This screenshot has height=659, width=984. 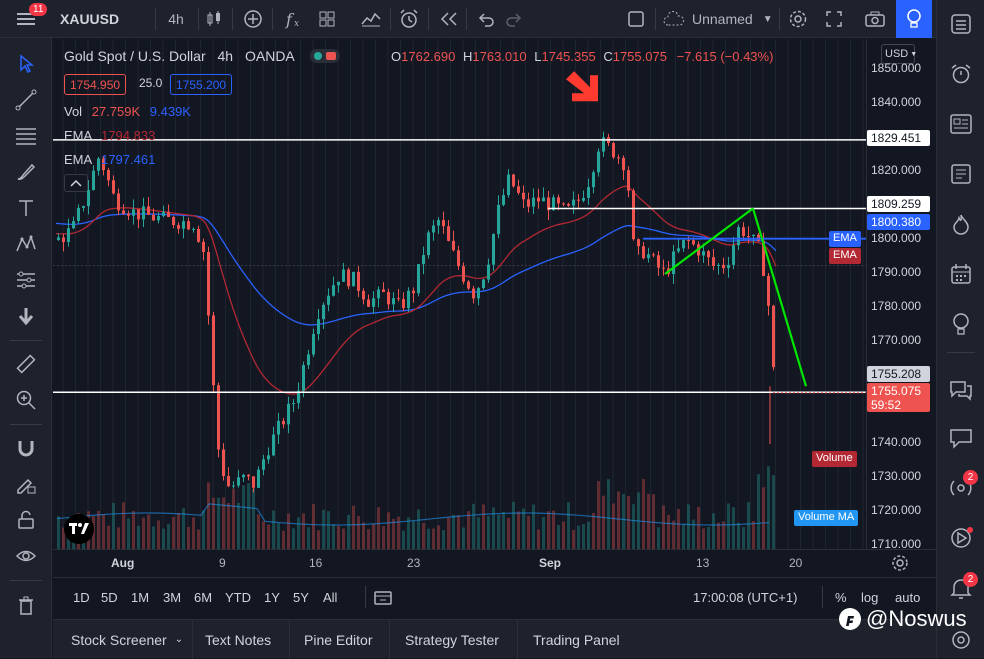 I want to click on tab-stock-screener: Stock Screener ⌄, so click(x=127, y=639).